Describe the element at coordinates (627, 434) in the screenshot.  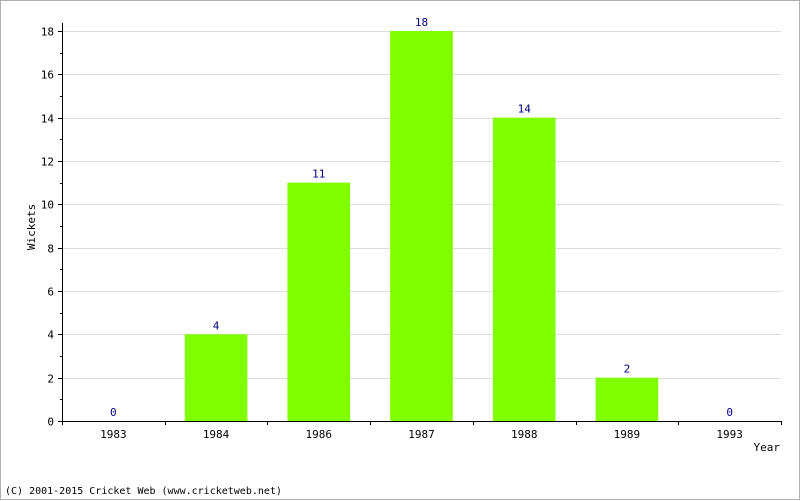
I see `x-tick-label-1989: 1989` at that location.